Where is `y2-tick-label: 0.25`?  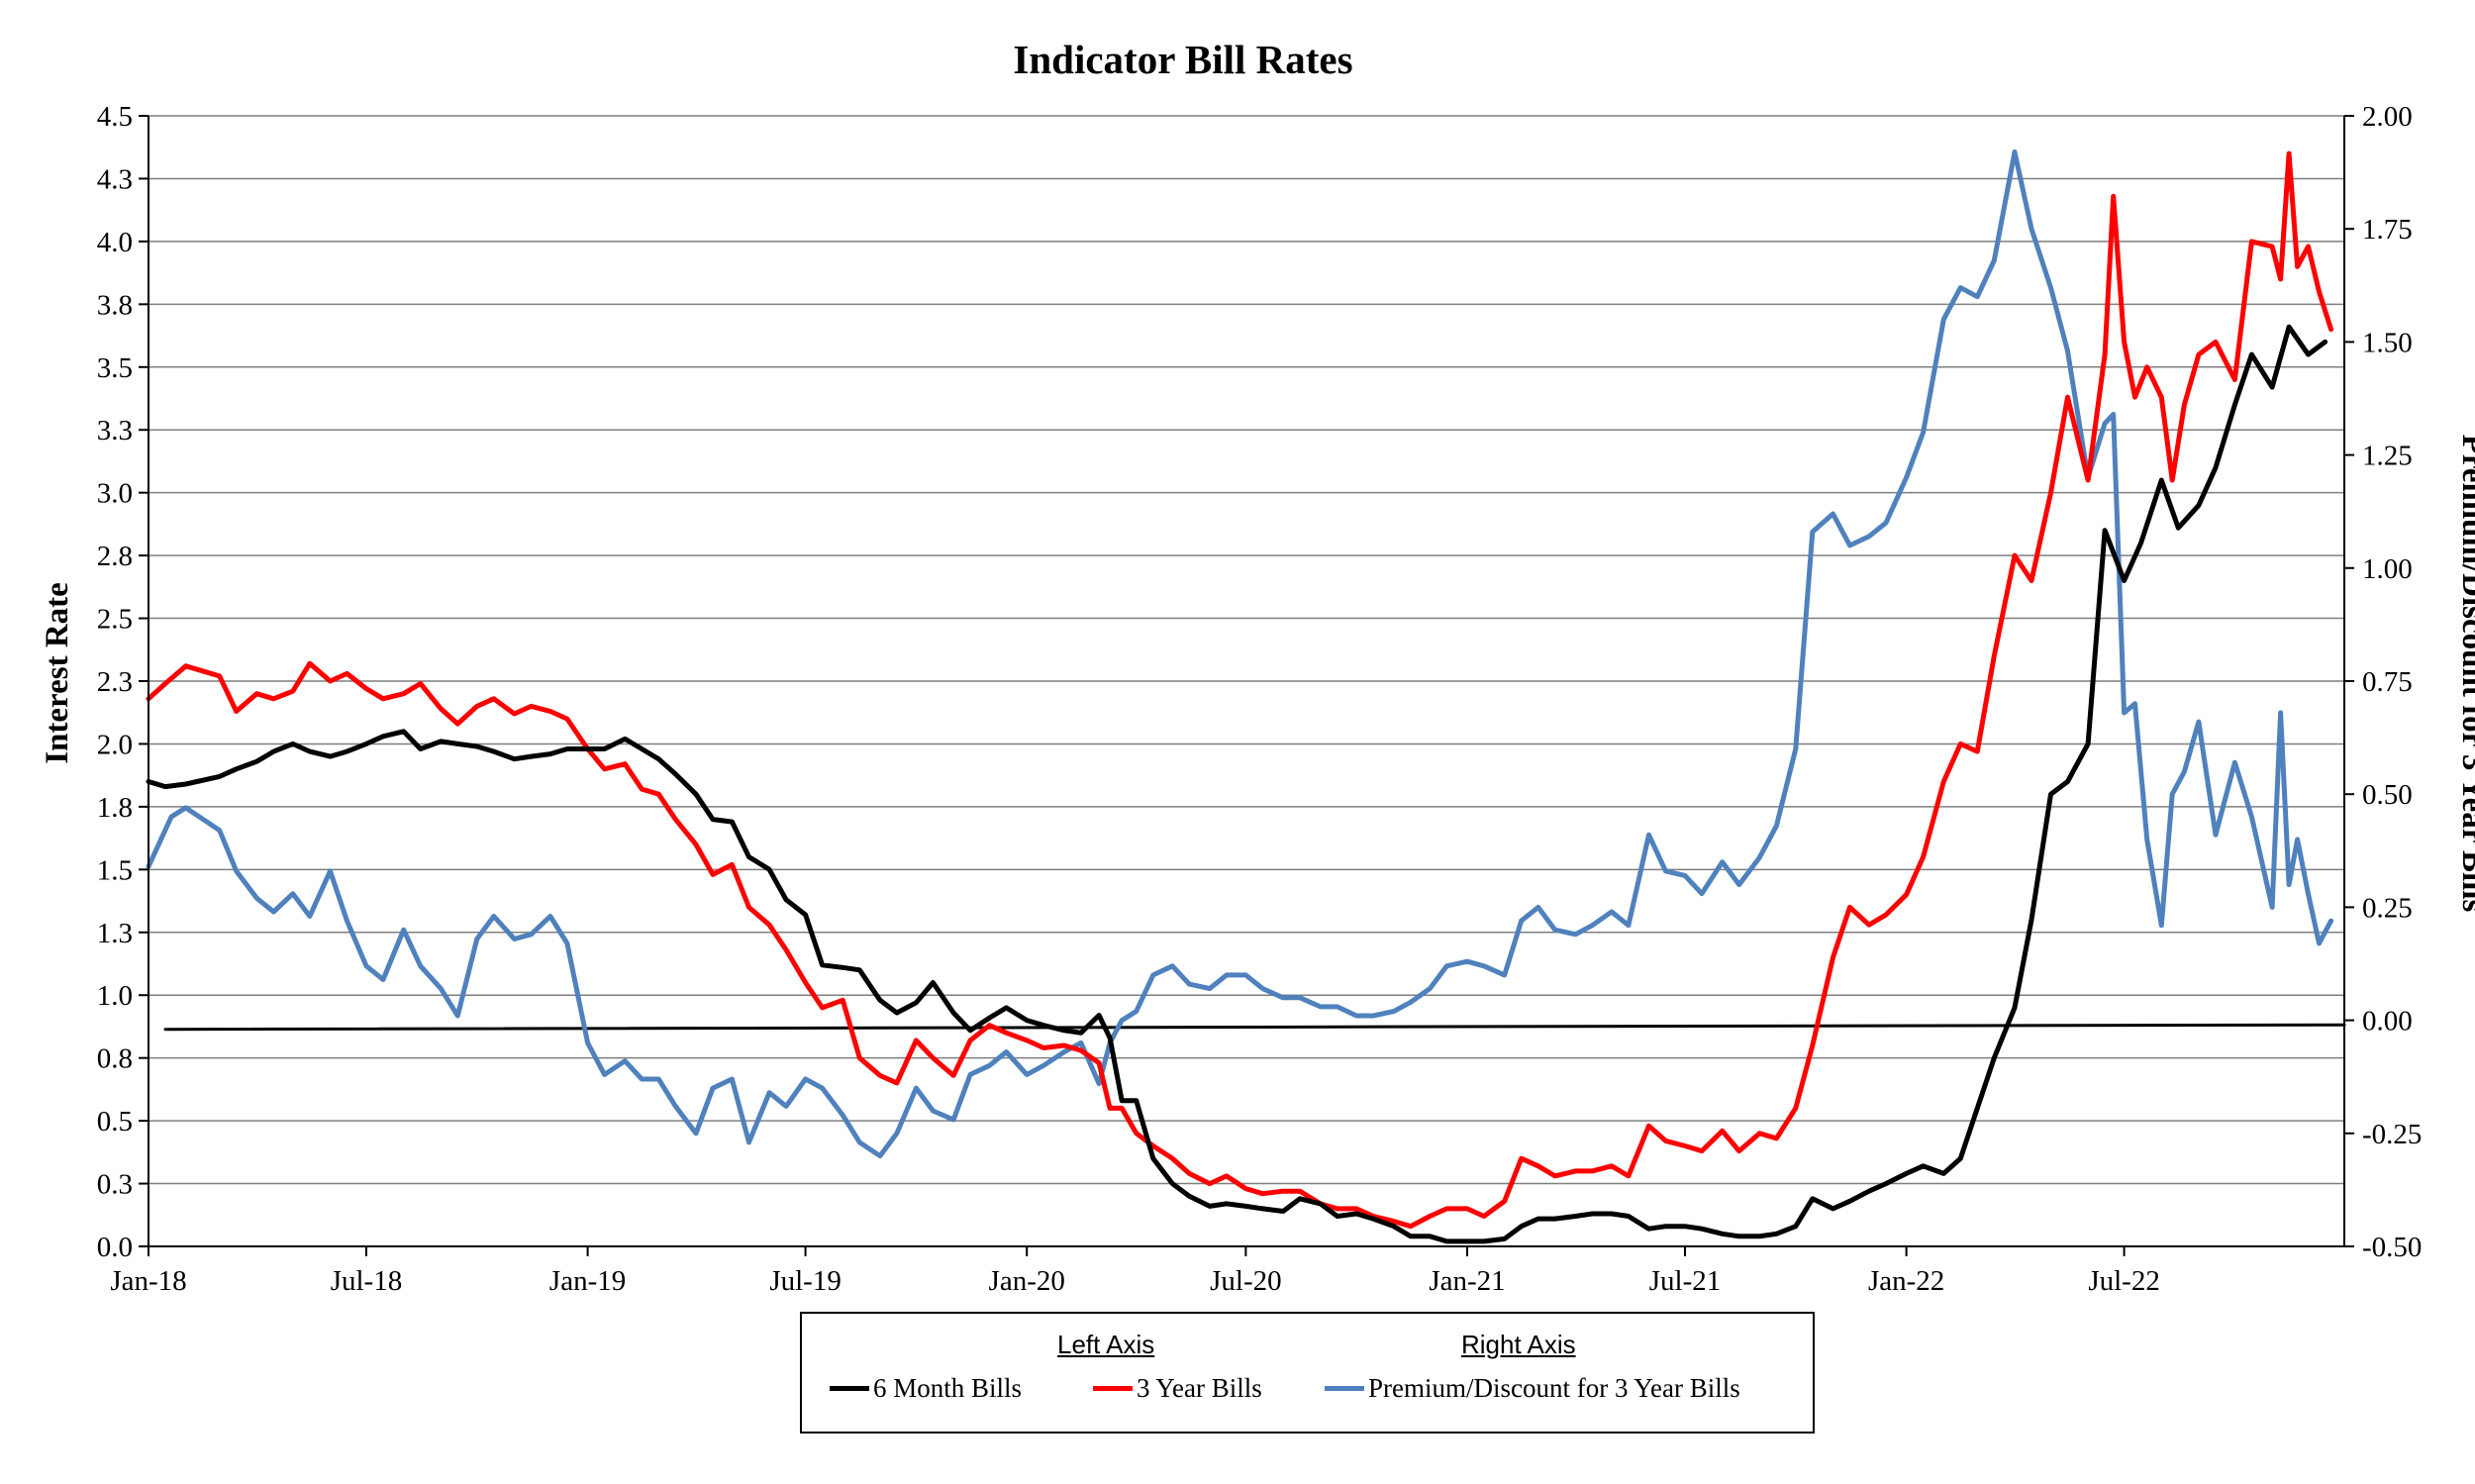
y2-tick-label: 0.25 is located at coordinates (2387, 908).